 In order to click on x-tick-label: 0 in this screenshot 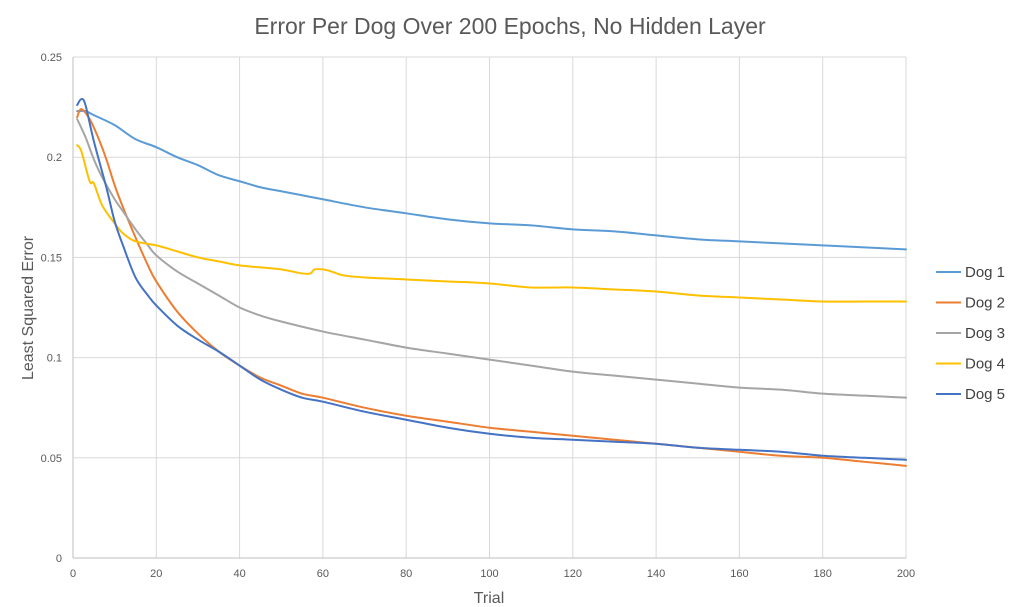, I will do `click(73, 574)`.